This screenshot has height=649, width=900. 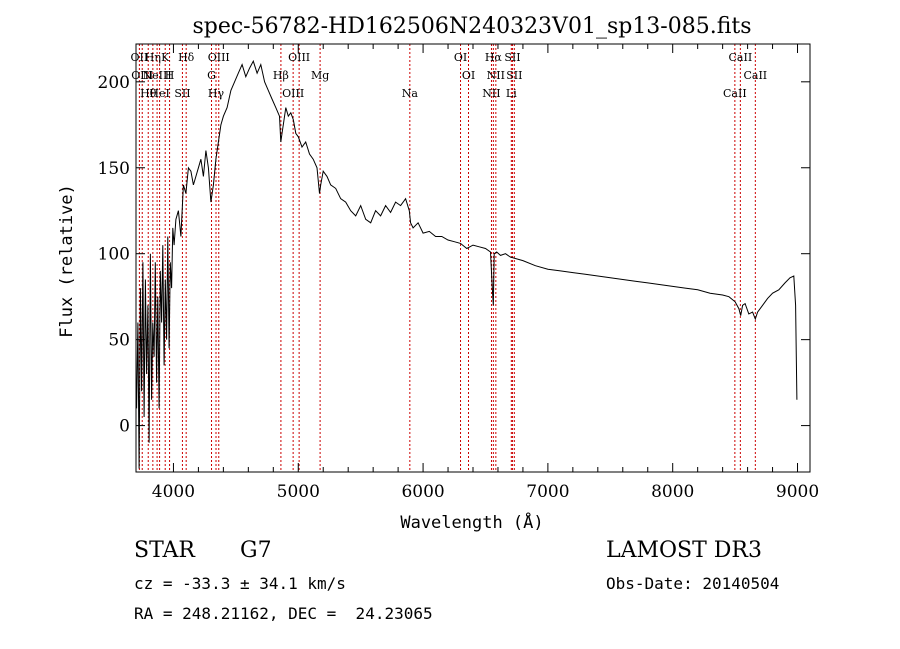 I want to click on redshift-text: cz = -33.3 ± 34.1 km/s, so click(x=240, y=583).